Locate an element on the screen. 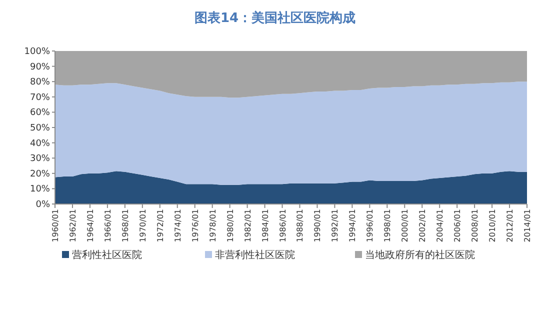 This screenshot has width=550, height=320. x-tick-label: 1974/01 is located at coordinates (177, 225).